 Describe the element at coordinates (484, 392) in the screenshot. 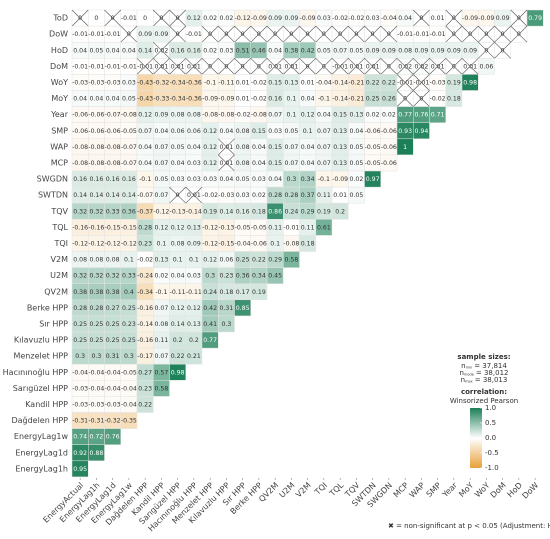

I see `correlation-title: correlation:` at that location.